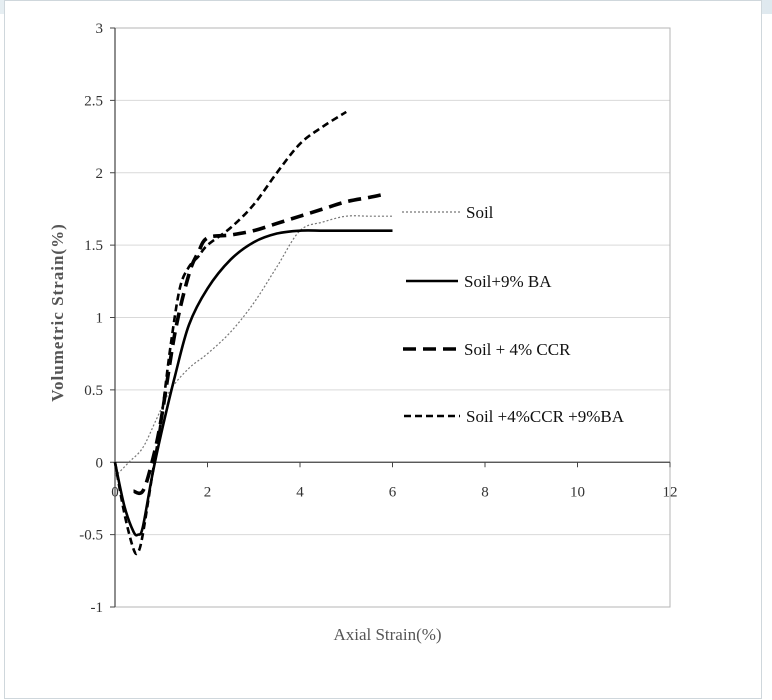 Image resolution: width=772 pixels, height=700 pixels. What do you see at coordinates (100, 463) in the screenshot?
I see `y-tick-label-2: 0` at bounding box center [100, 463].